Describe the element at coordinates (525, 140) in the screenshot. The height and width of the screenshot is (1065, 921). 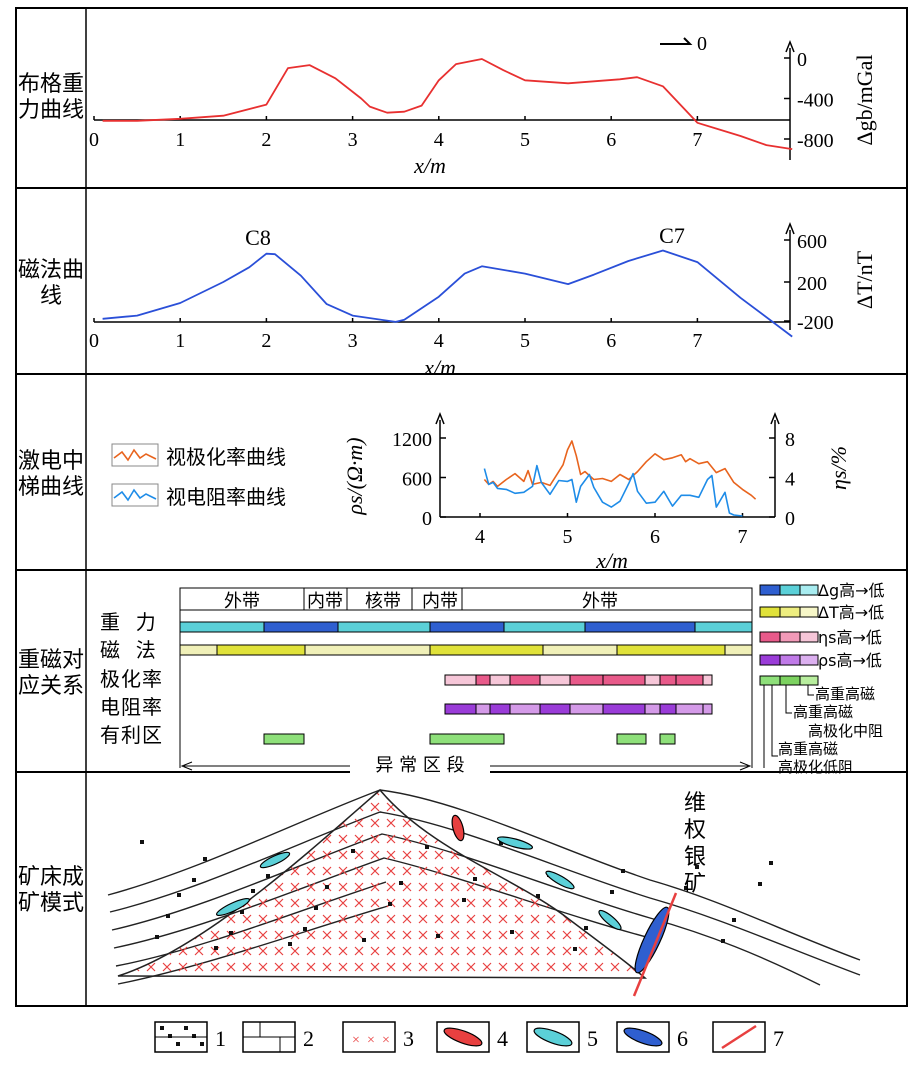
I see `gravity-x-tick-label: 5` at that location.